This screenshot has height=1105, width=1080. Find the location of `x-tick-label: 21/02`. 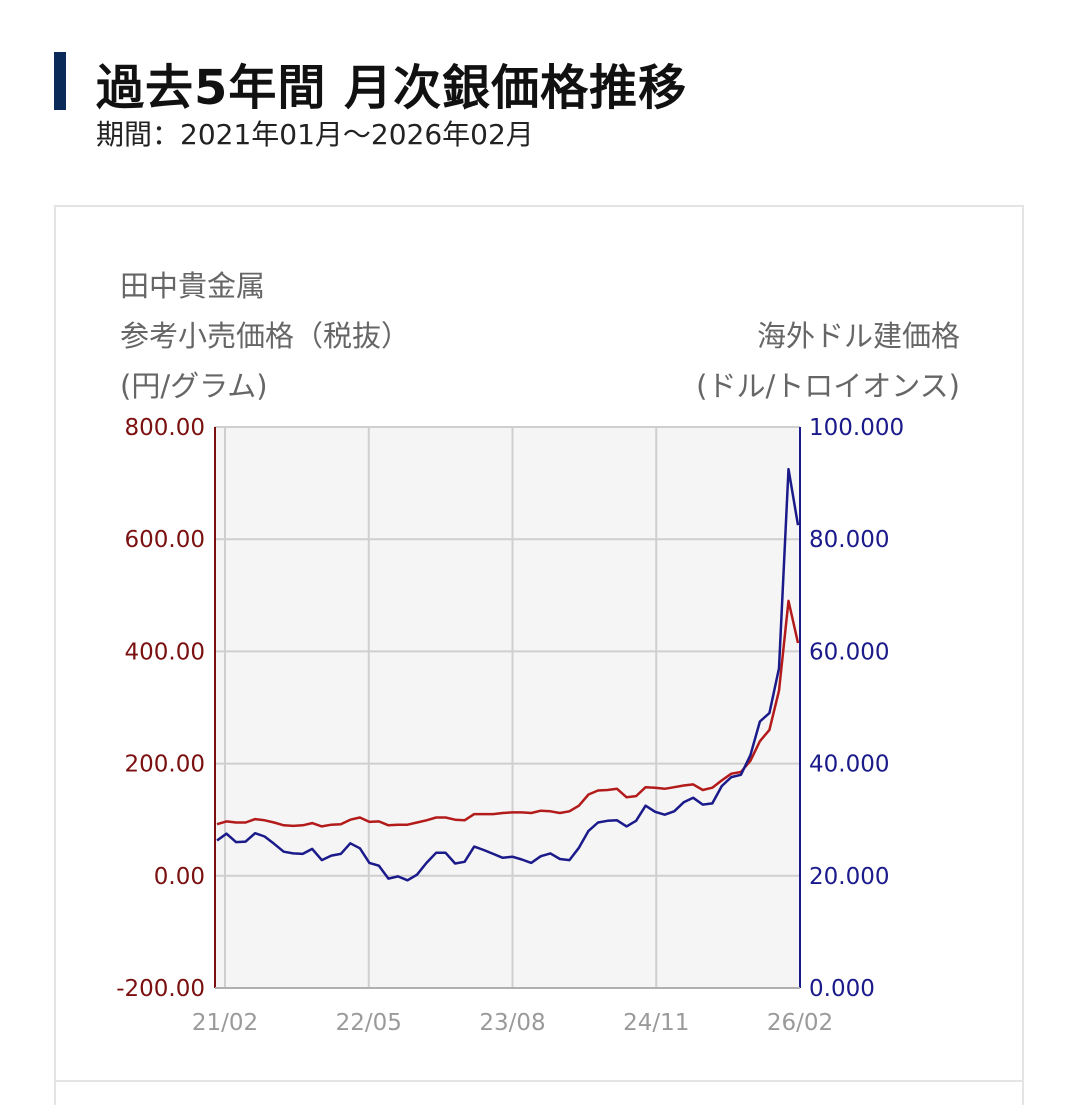

x-tick-label: 21/02 is located at coordinates (225, 1023).